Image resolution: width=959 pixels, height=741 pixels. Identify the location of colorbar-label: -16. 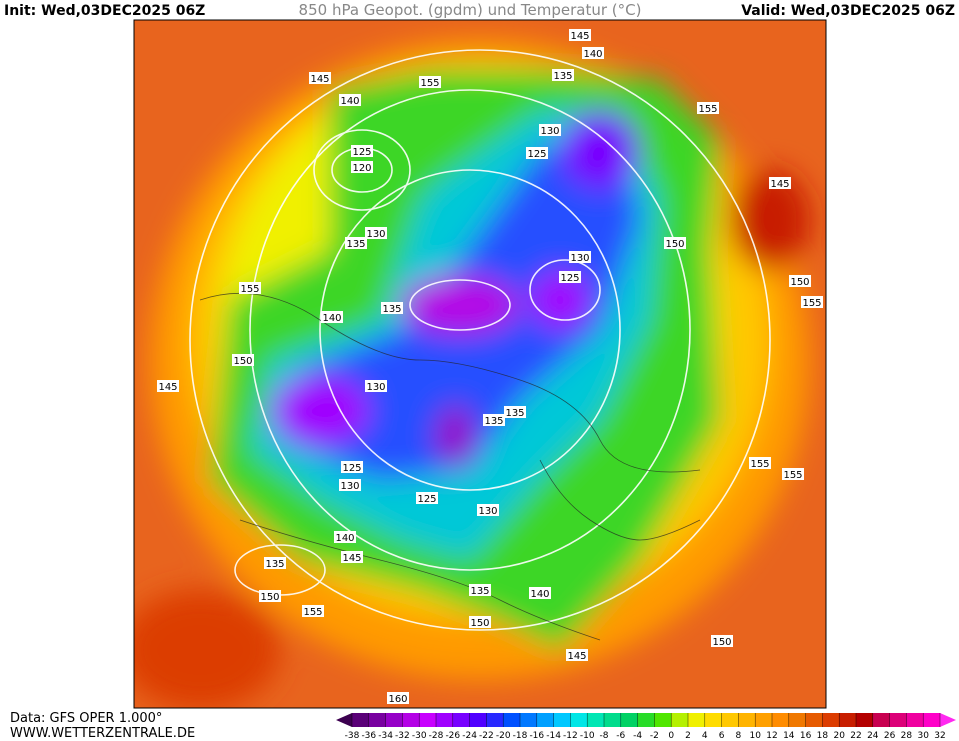
(536, 736).